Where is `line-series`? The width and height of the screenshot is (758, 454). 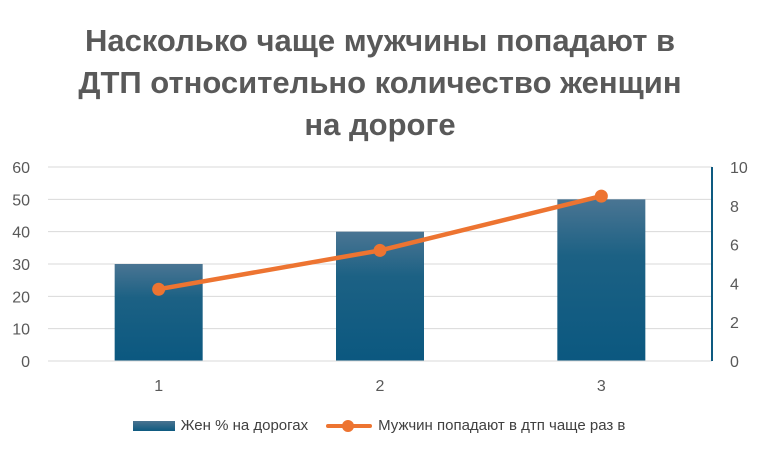
line-series is located at coordinates (380, 242).